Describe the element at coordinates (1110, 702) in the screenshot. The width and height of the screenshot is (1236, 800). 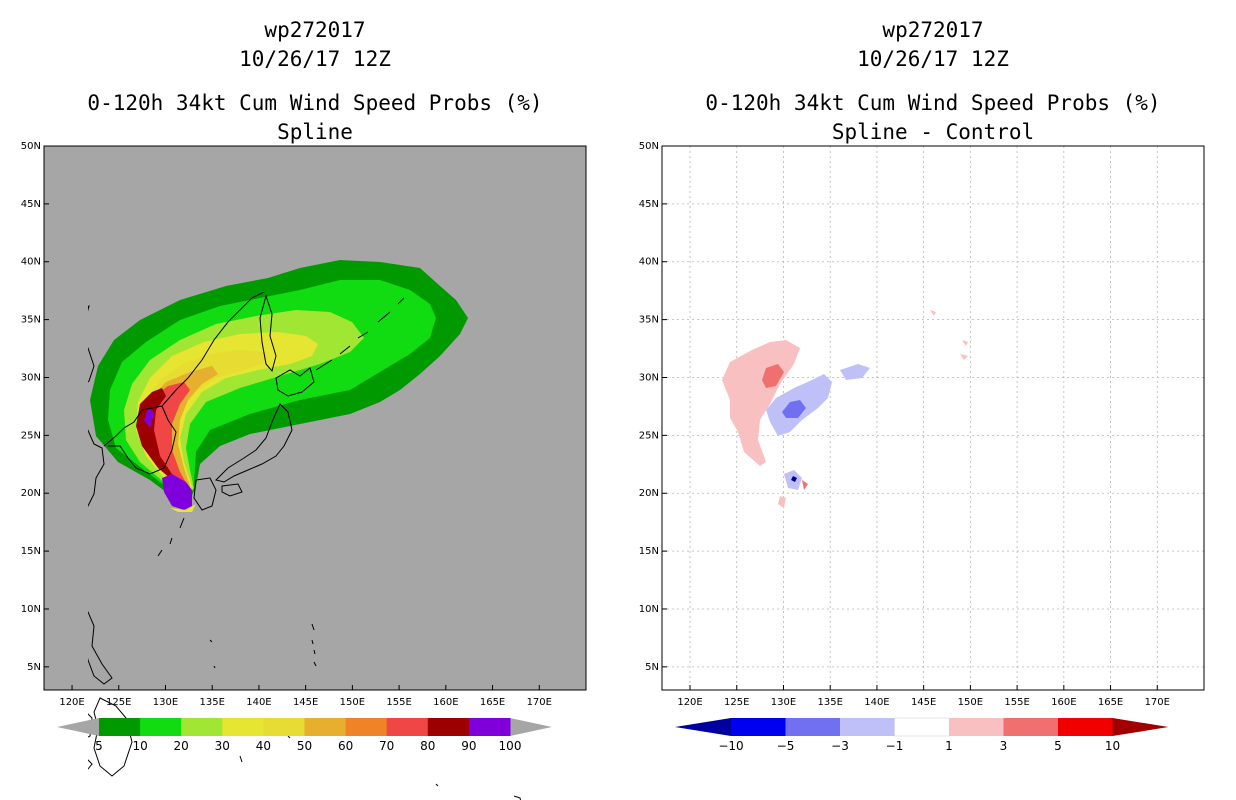
I see `right-xtick-label: 165E` at that location.